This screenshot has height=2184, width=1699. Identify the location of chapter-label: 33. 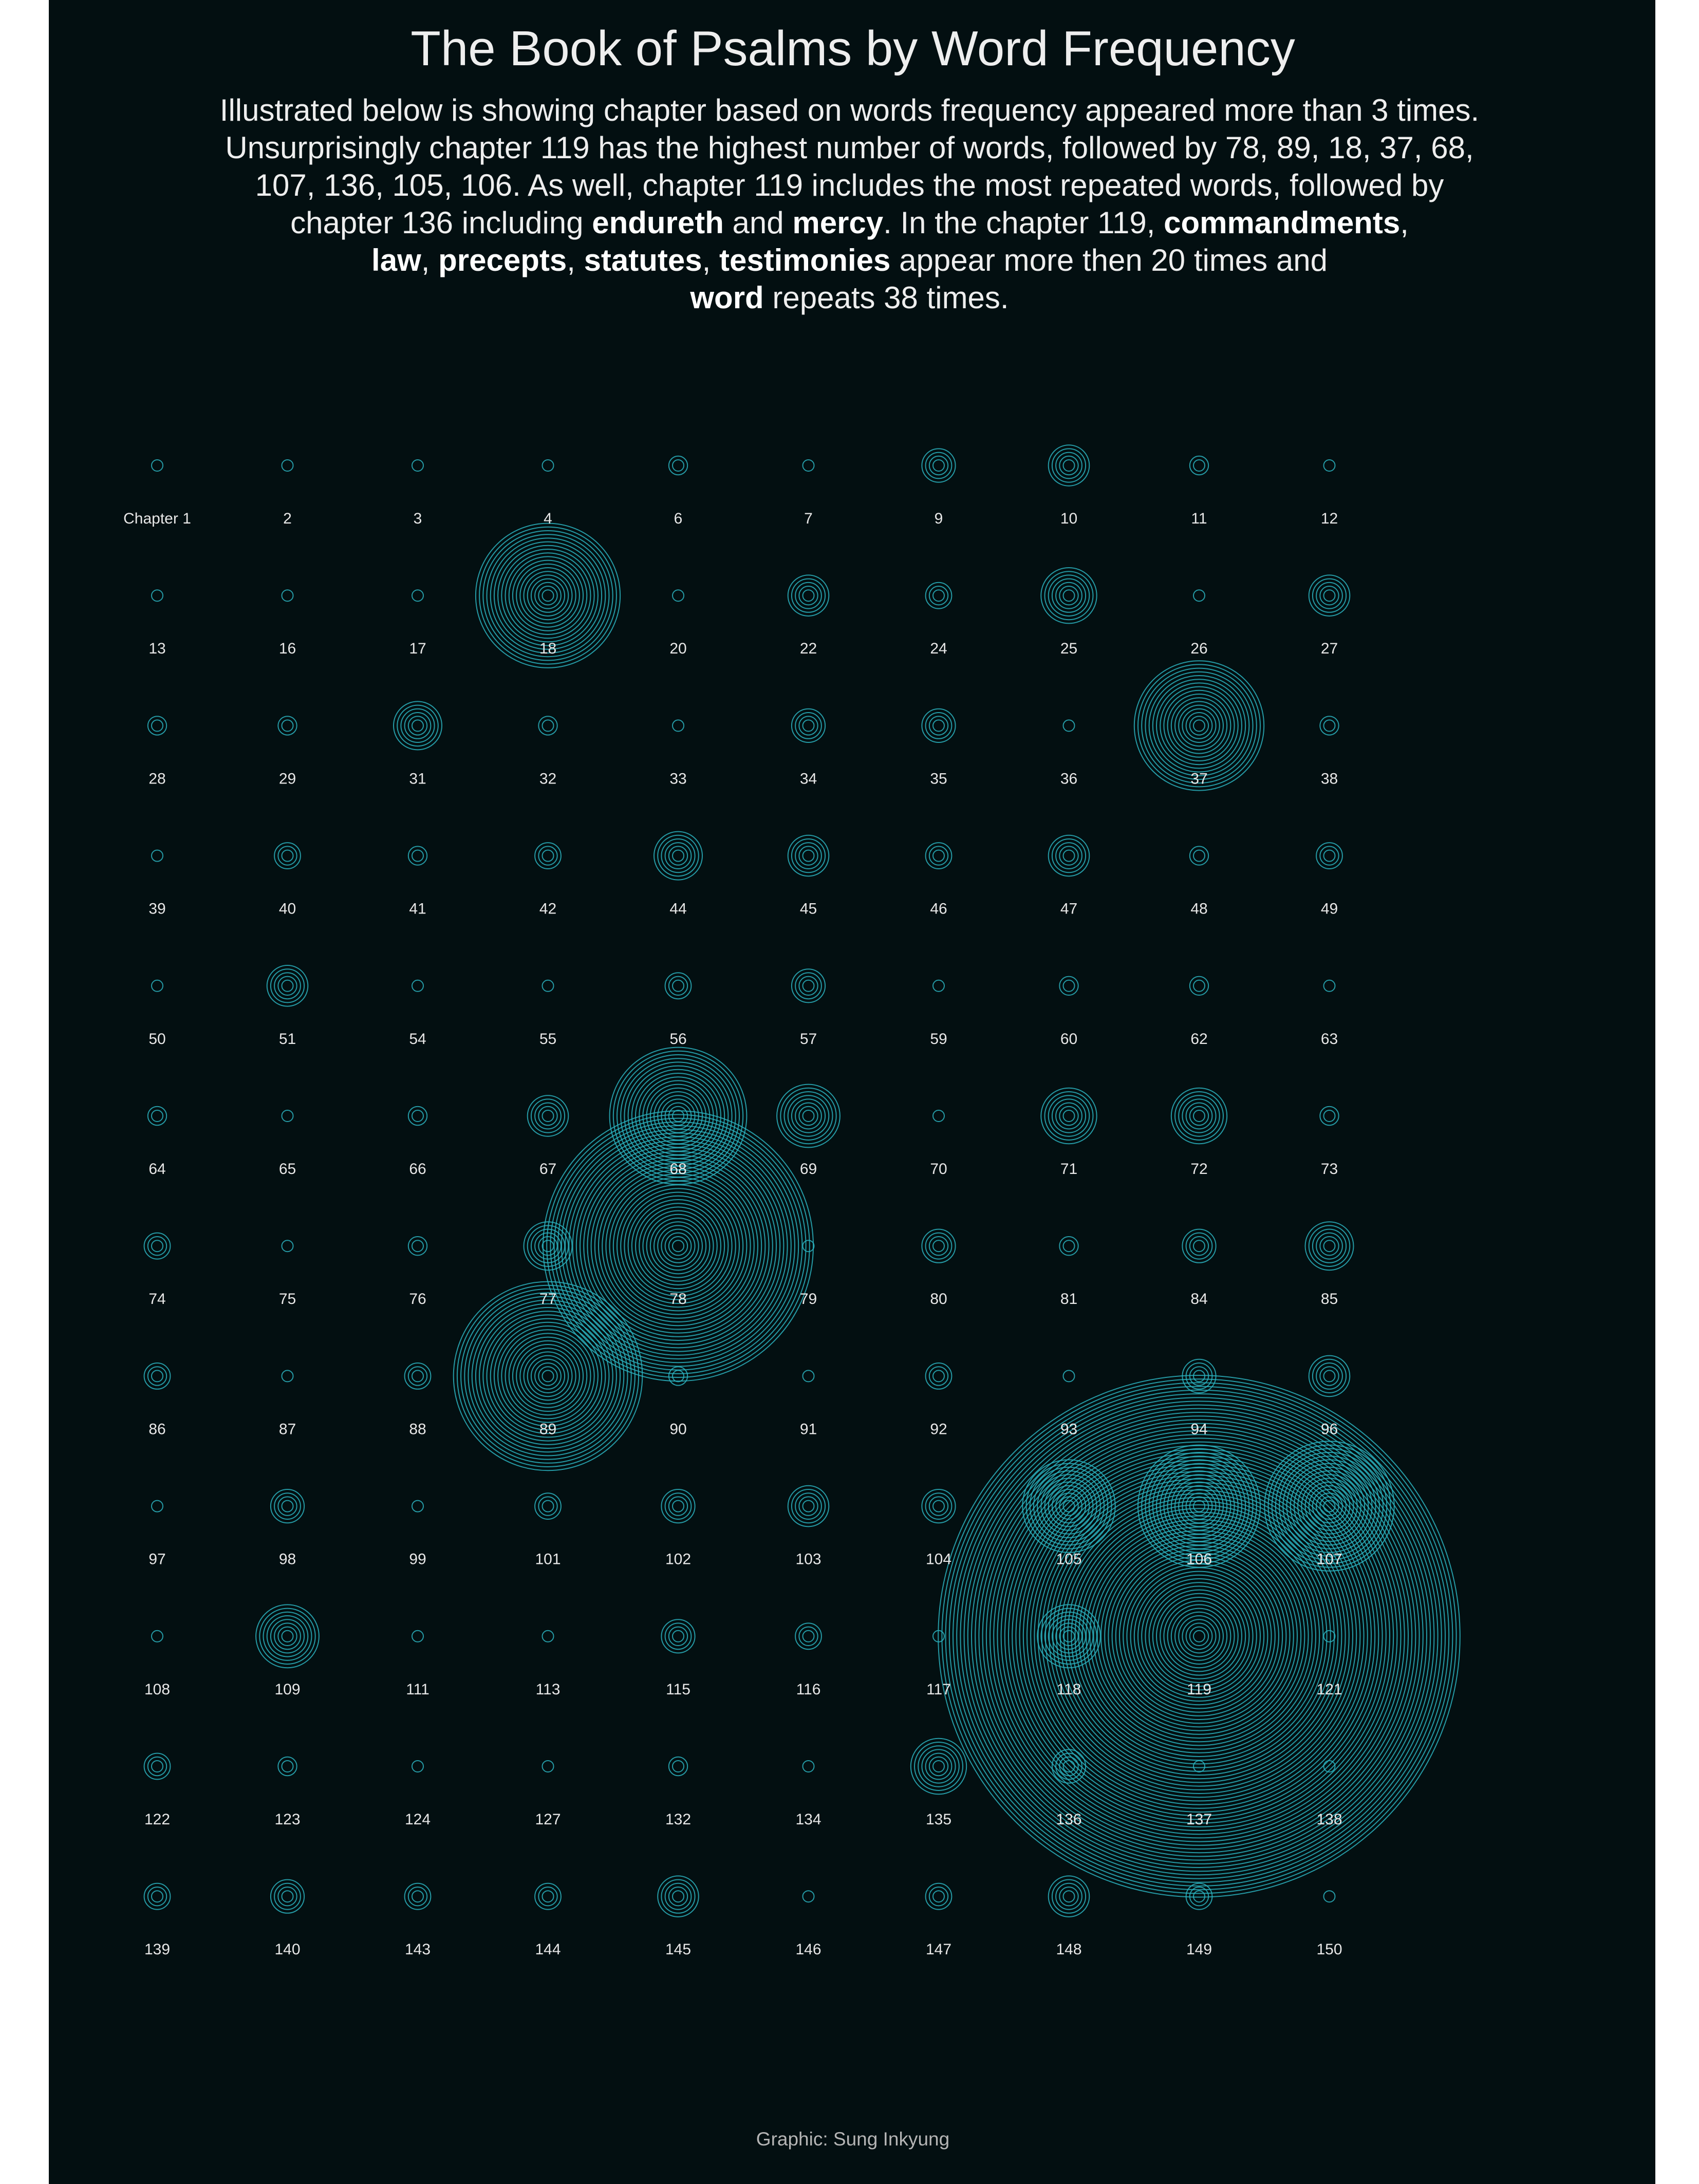
(677, 779).